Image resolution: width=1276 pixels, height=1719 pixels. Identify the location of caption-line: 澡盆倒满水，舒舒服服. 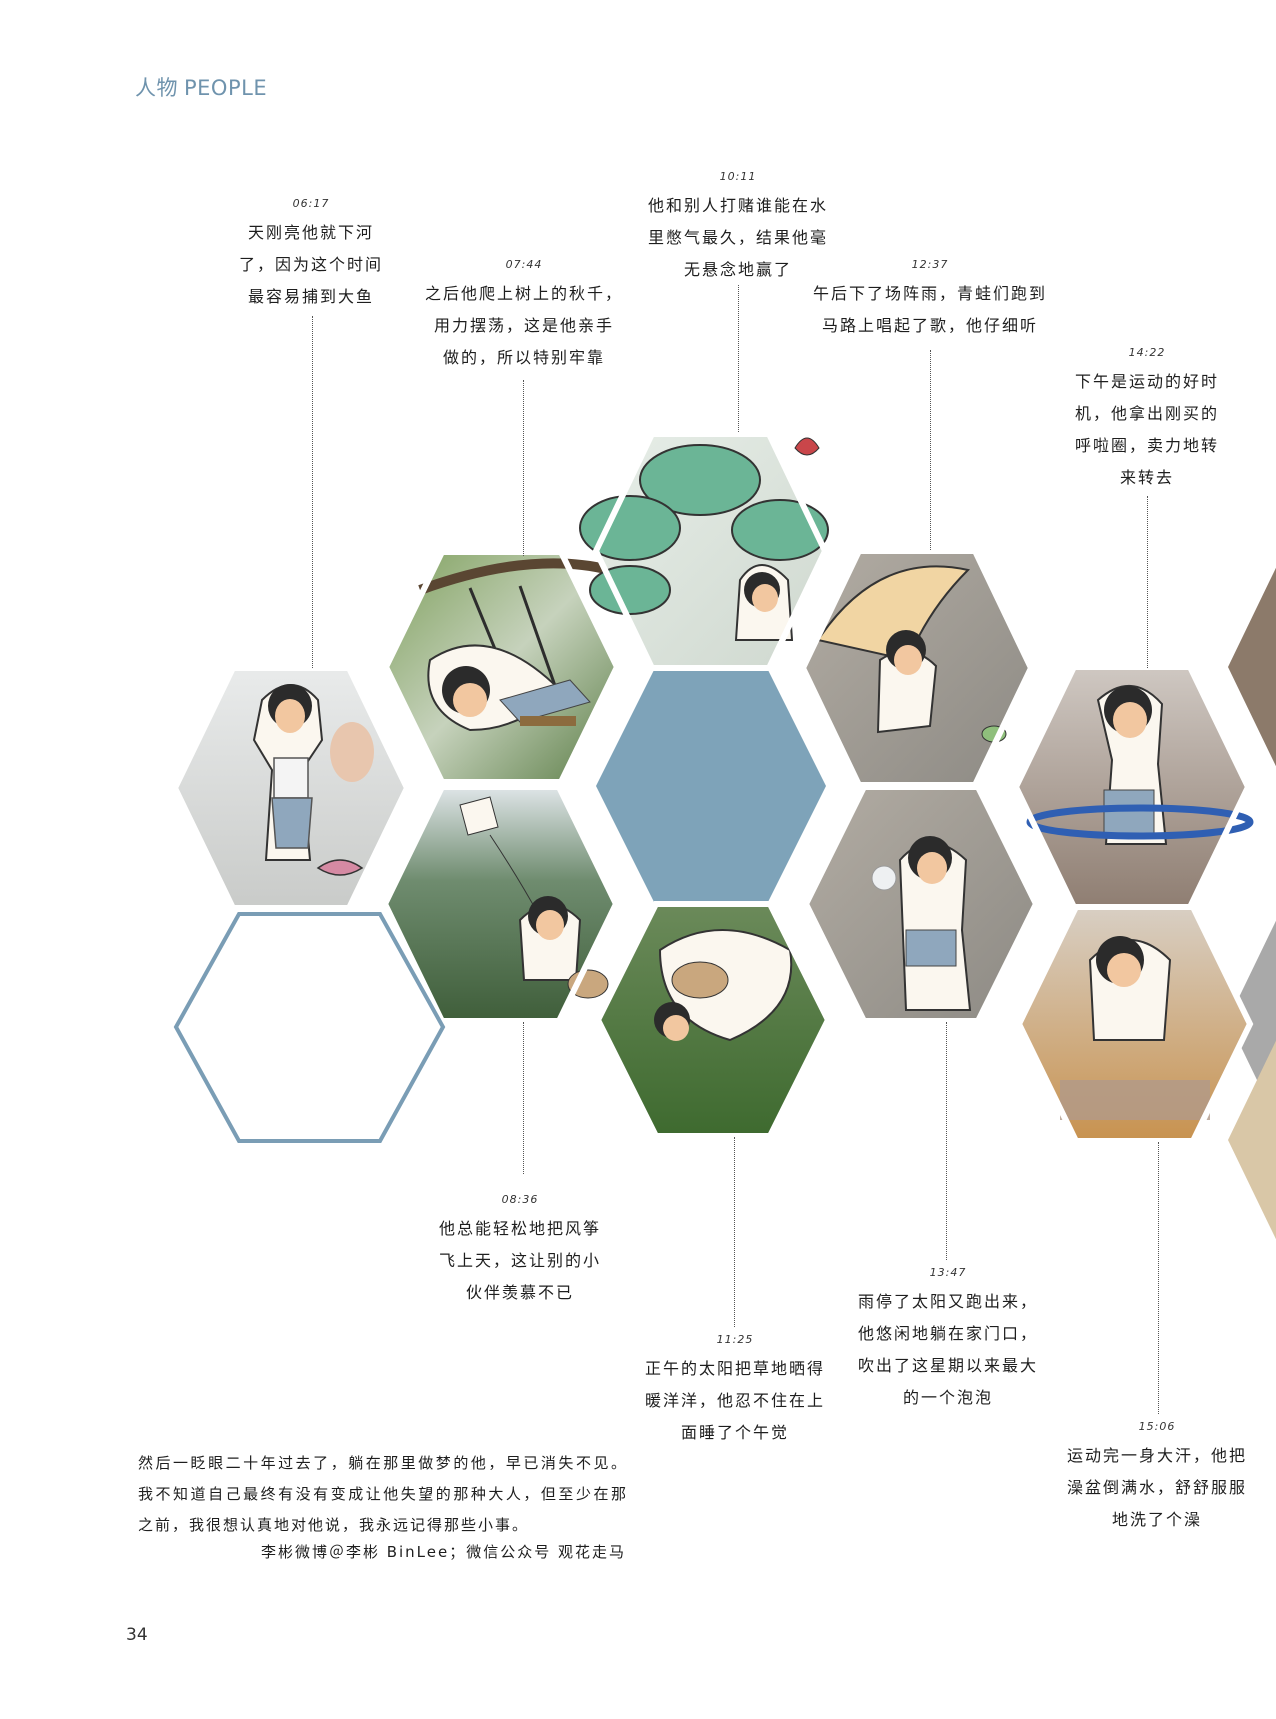
(1156, 1487).